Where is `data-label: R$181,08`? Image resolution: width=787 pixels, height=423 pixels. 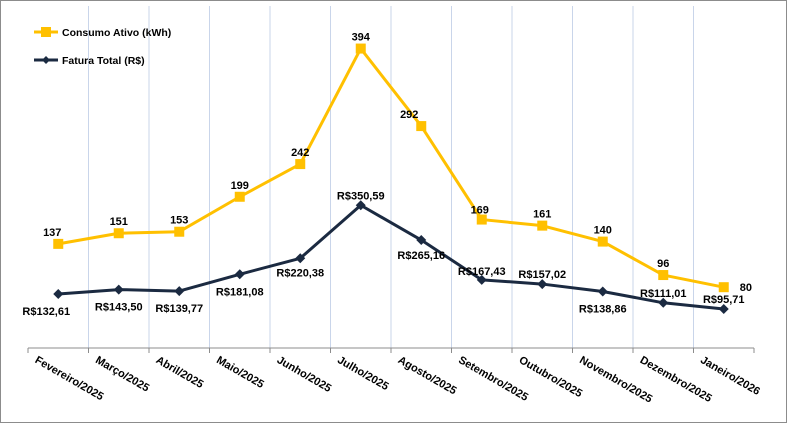 data-label: R$181,08 is located at coordinates (240, 292).